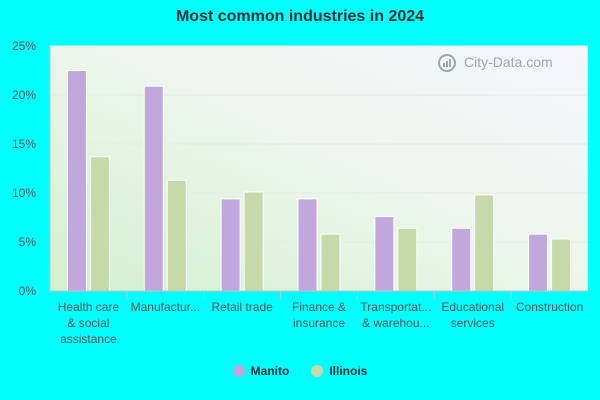 The image size is (600, 400). Describe the element at coordinates (24, 193) in the screenshot. I see `y-tick-label: 10%` at that location.